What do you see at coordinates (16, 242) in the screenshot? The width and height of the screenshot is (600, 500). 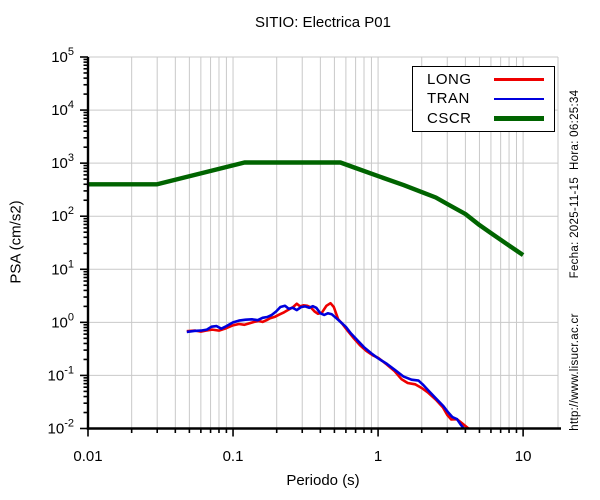 I see `y-axis-label: PSA (cm/s2)` at bounding box center [16, 242].